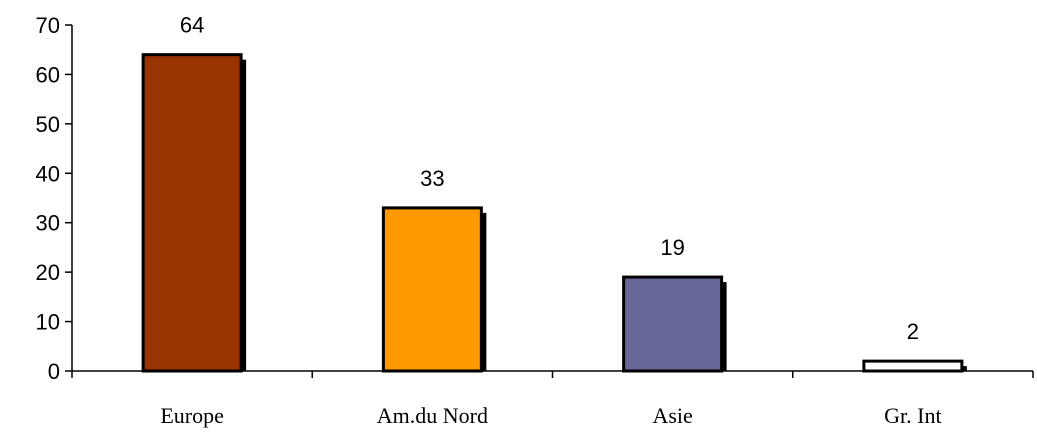  I want to click on x-tick-label: Asie, so click(672, 415).